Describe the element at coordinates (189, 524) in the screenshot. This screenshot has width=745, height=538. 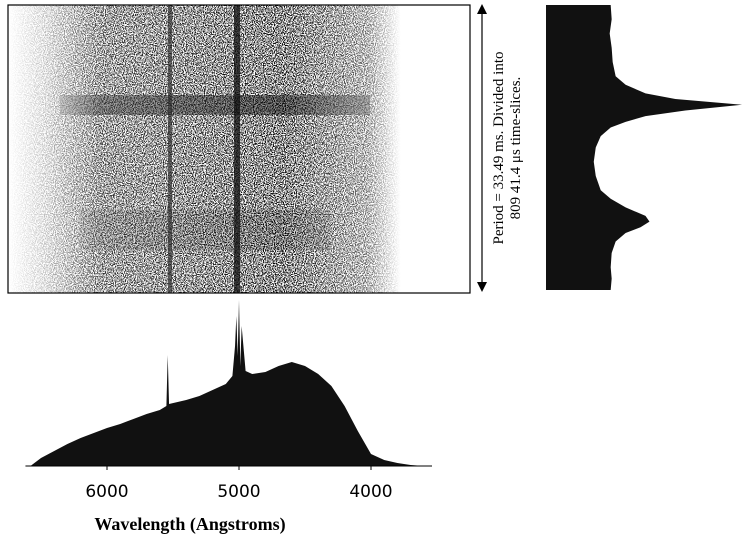
I see `x-axis-label: Wavelength (Angstroms)` at that location.